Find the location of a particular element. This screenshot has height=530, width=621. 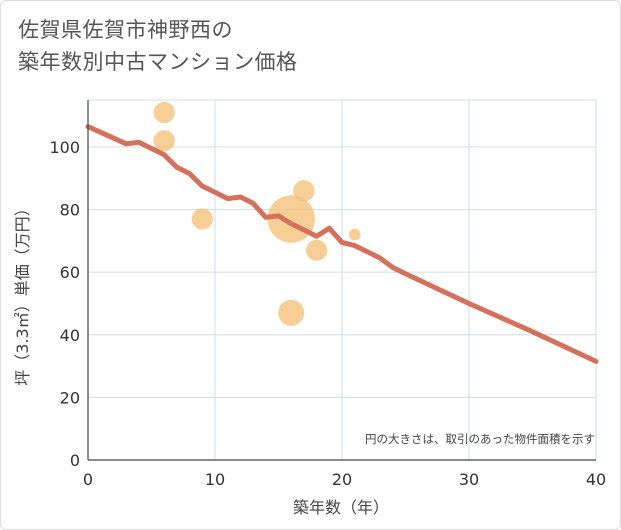

chart-title: 佐賀県佐賀市神野西の 築年数別中古マンション価格 is located at coordinates (158, 46).